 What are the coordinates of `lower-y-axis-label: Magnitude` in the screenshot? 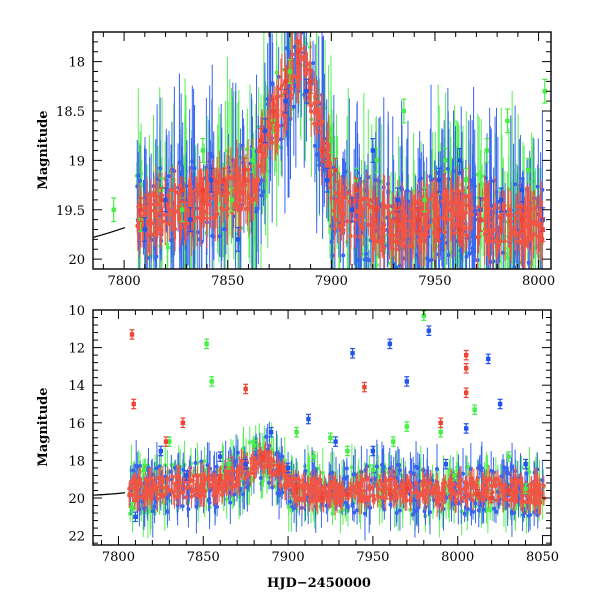 It's located at (43, 426).